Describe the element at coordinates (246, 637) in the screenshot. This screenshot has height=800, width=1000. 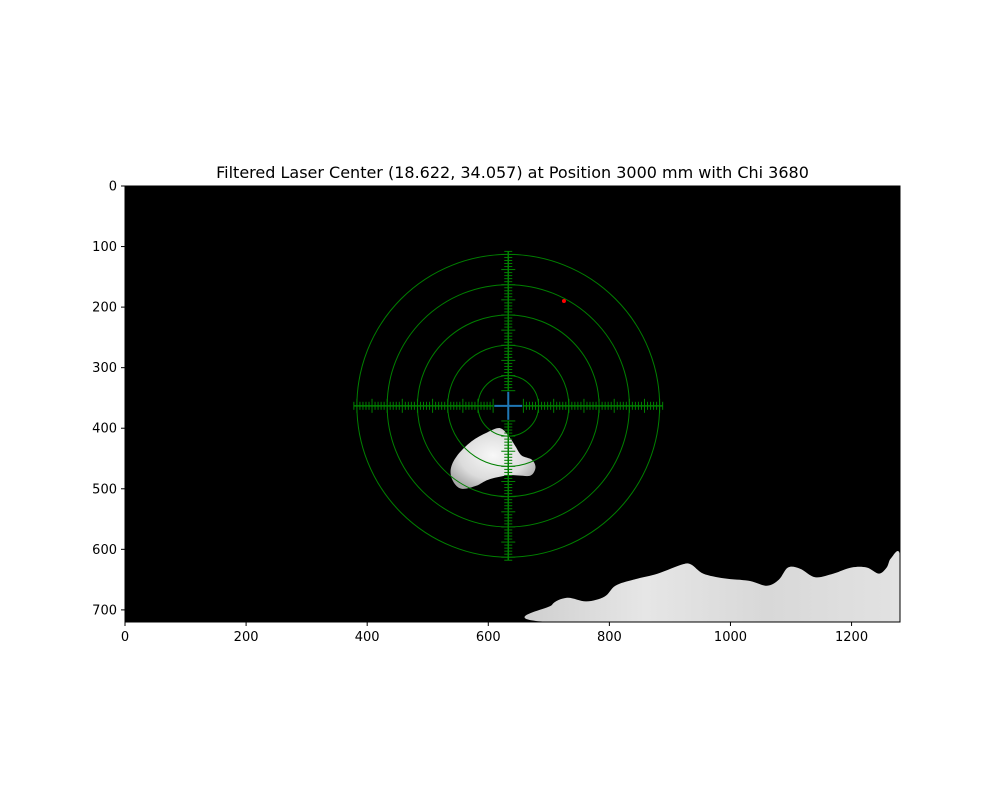
I see `x-tick-label: 200` at that location.